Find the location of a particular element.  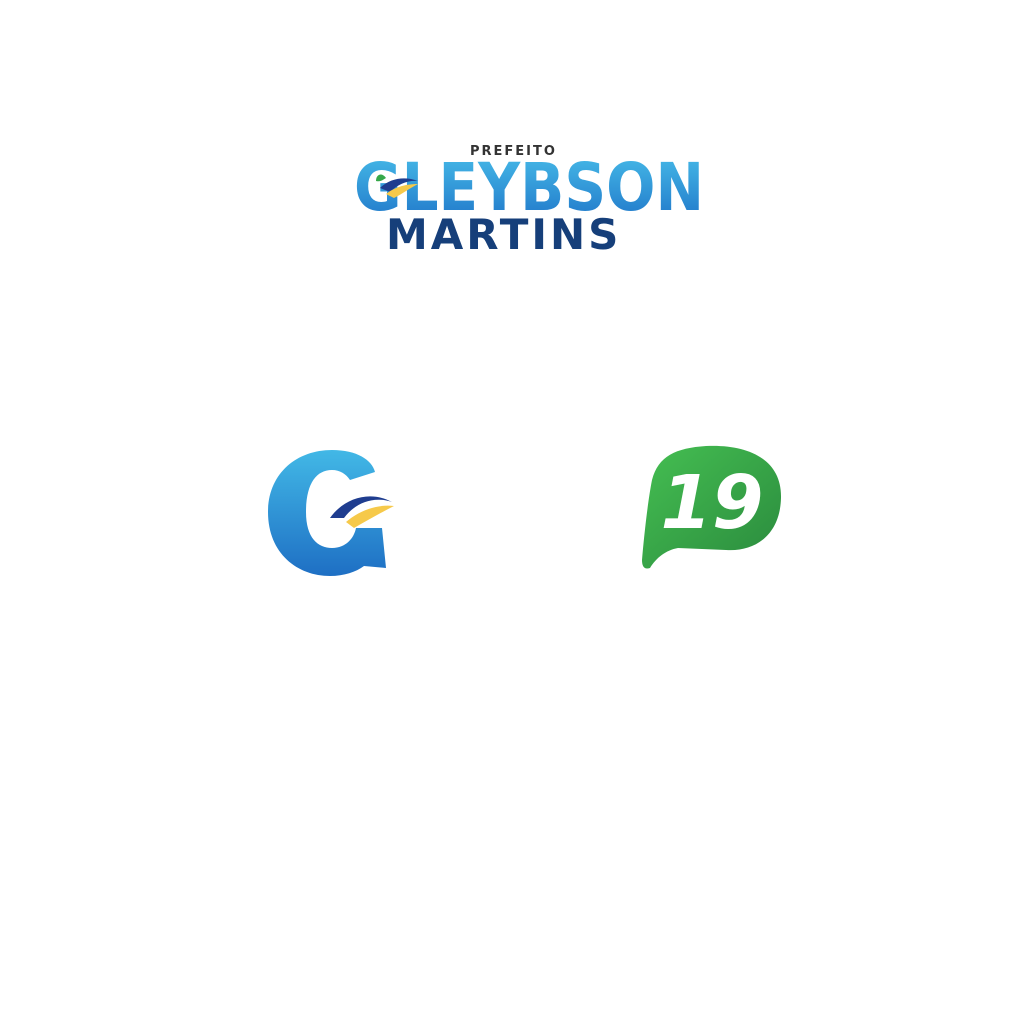

prefeito-label: PREFEITO is located at coordinates (513, 151).